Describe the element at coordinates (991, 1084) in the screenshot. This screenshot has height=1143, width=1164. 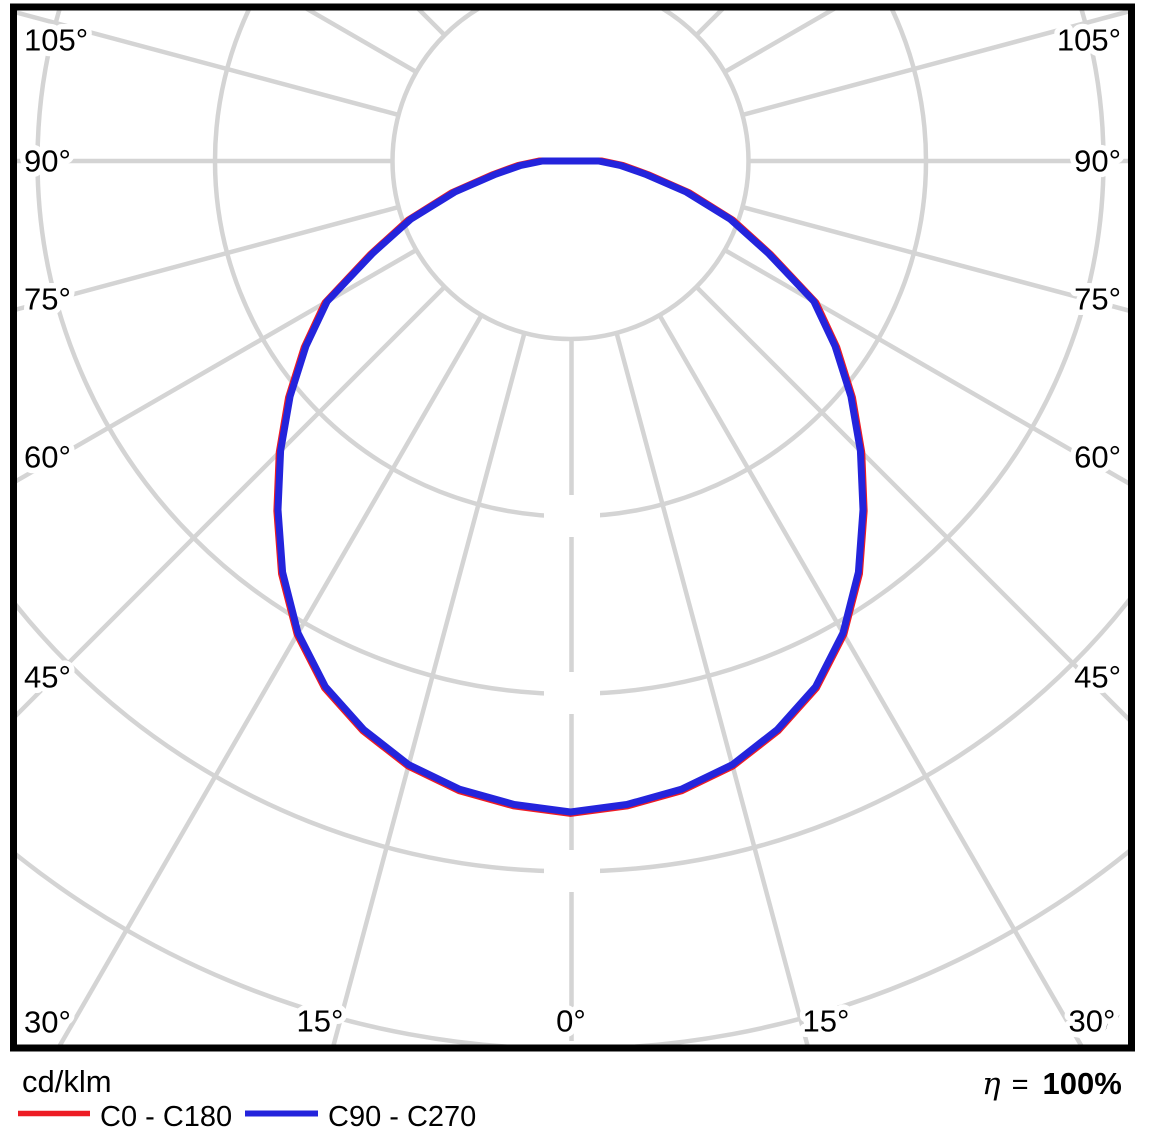
I see `eta-symbol: η` at that location.